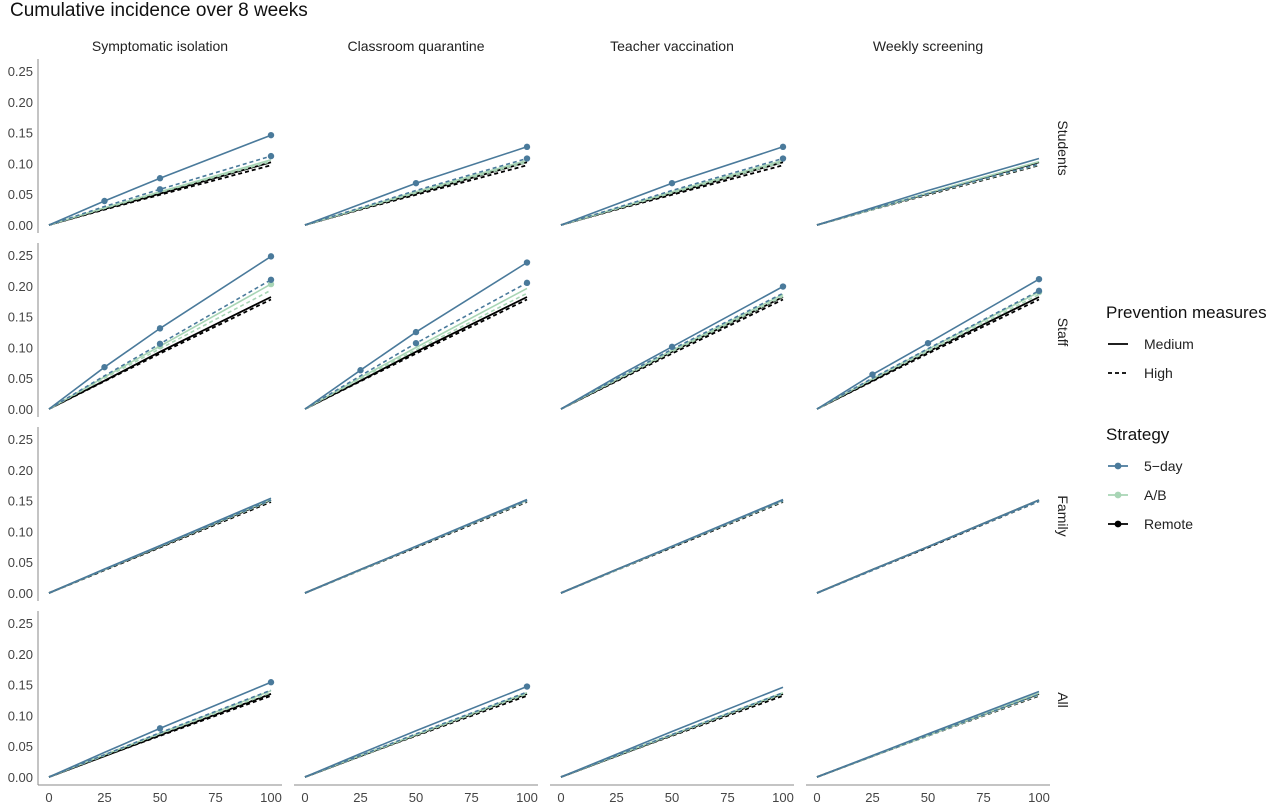 The height and width of the screenshot is (805, 1280). Describe the element at coordinates (1158, 372) in the screenshot. I see `legend-label-high: High` at that location.